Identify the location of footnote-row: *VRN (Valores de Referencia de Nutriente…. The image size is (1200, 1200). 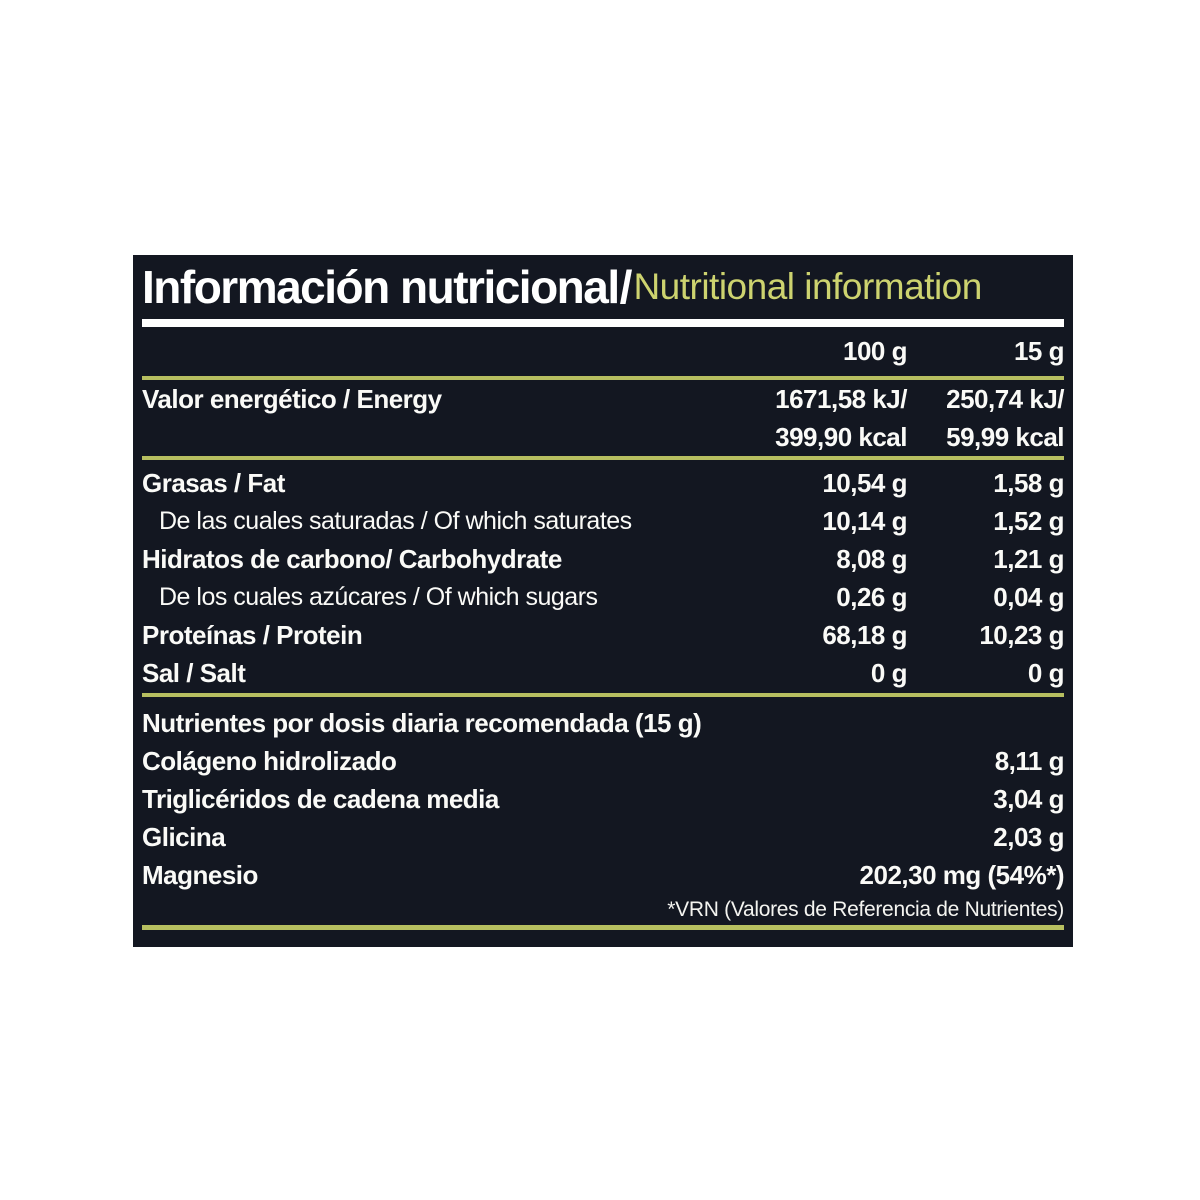
(603, 909).